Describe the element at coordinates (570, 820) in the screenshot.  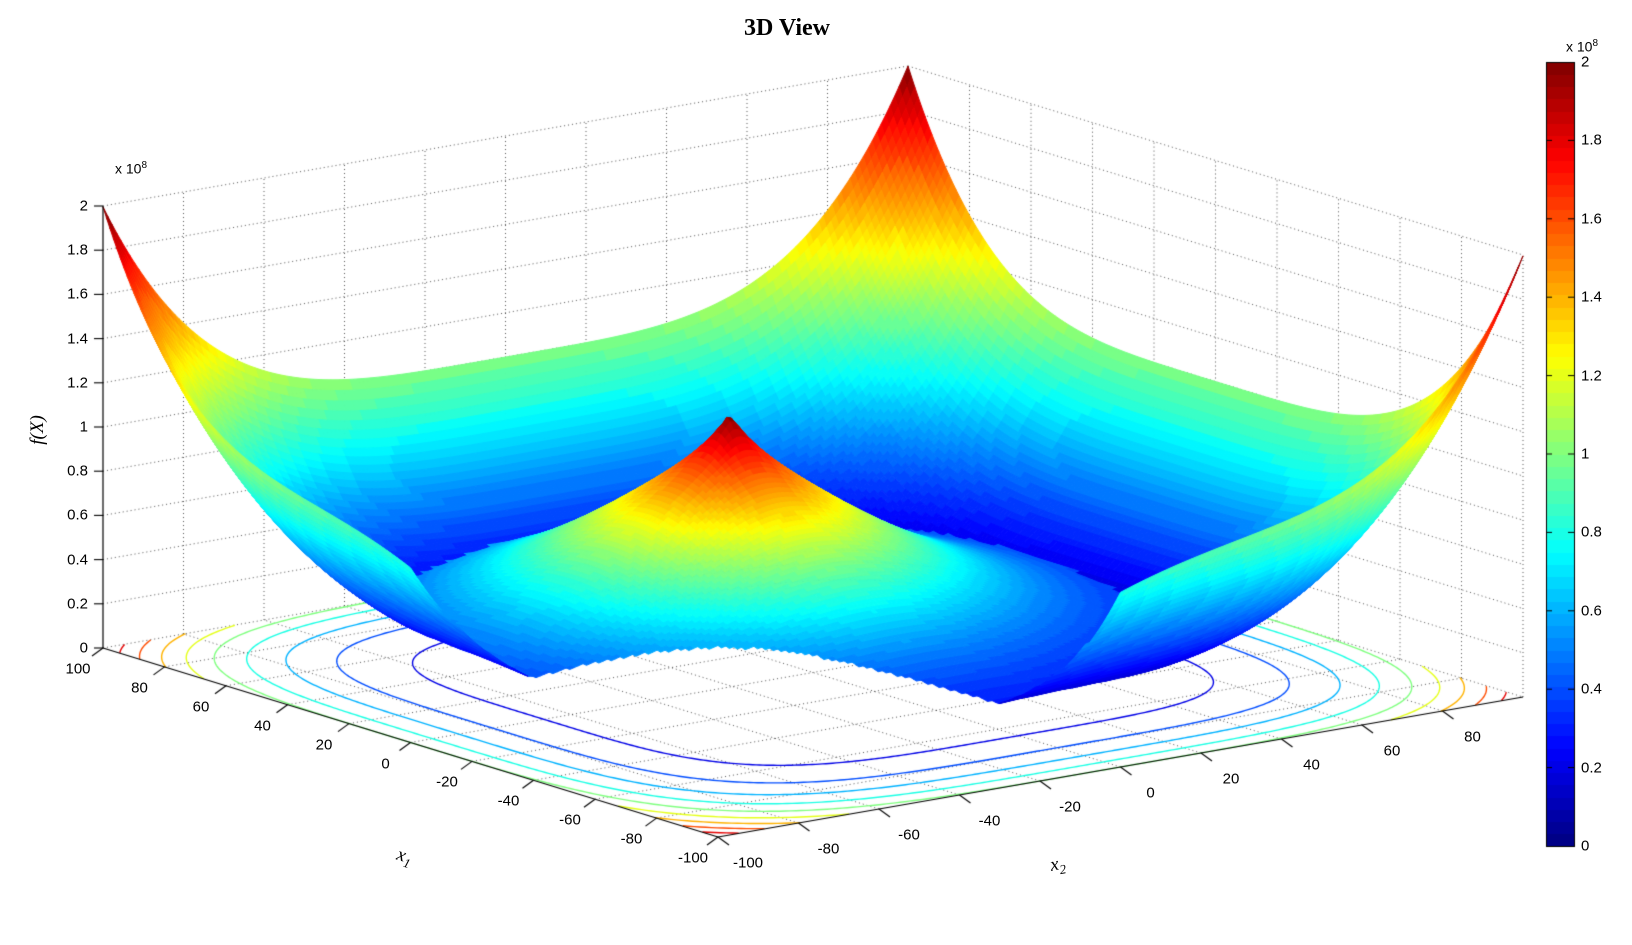
I see `x1-tick-label: -60` at that location.